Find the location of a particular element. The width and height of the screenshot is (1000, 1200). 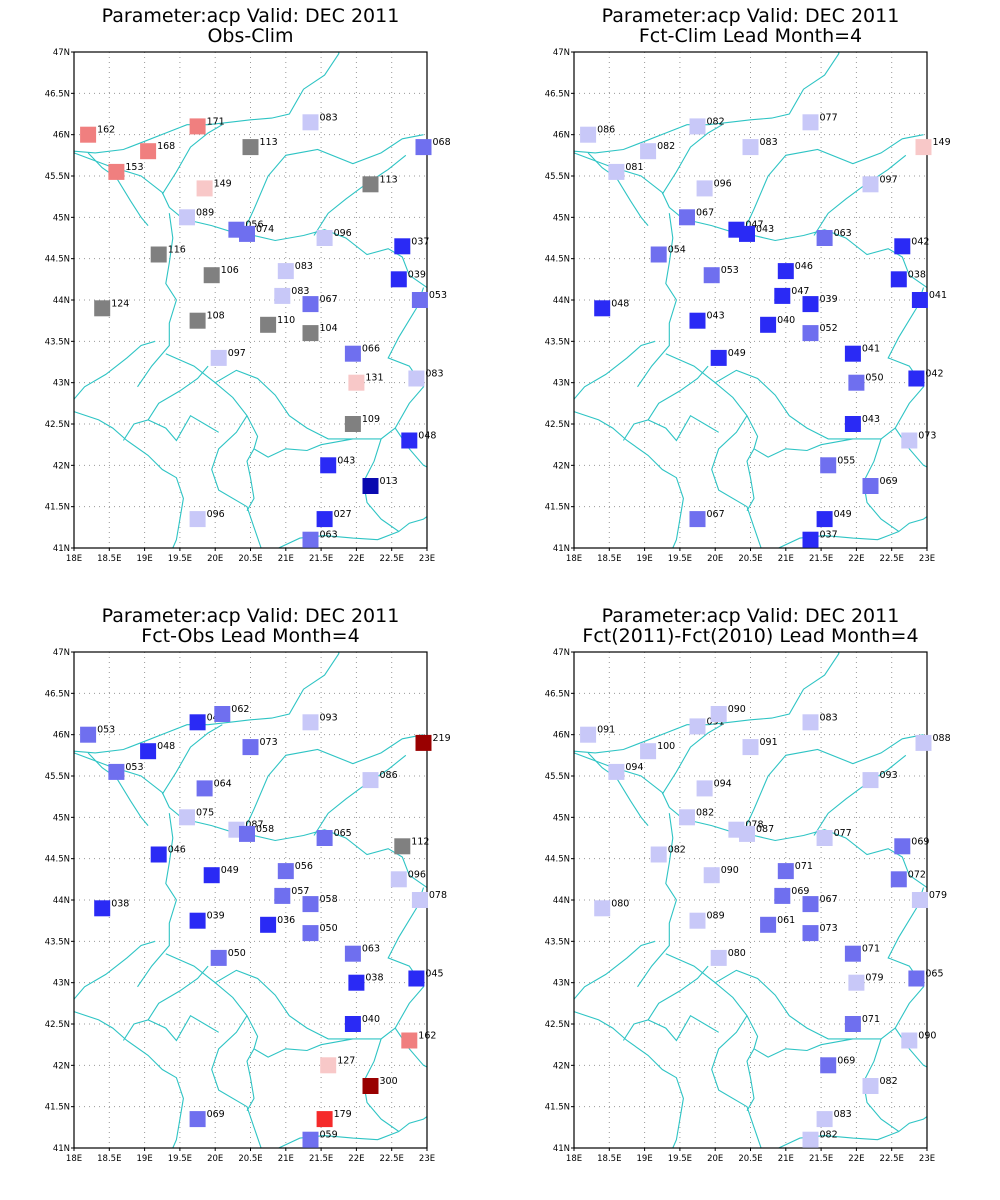

y-tick-label: 47N is located at coordinates (561, 53).